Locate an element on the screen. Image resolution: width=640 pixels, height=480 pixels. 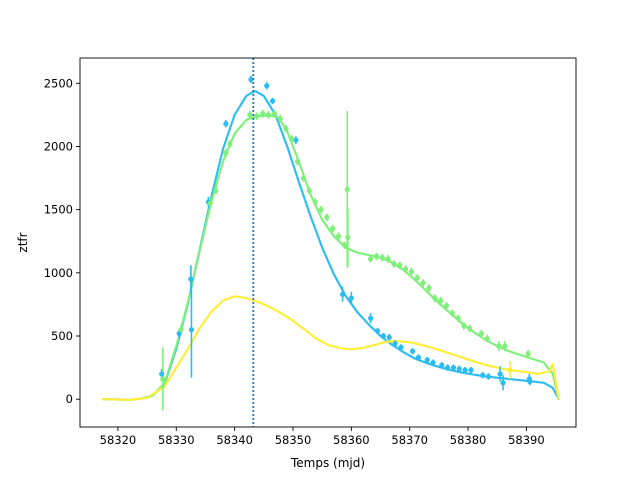
y-axis-label: ztfr is located at coordinates (23, 242).